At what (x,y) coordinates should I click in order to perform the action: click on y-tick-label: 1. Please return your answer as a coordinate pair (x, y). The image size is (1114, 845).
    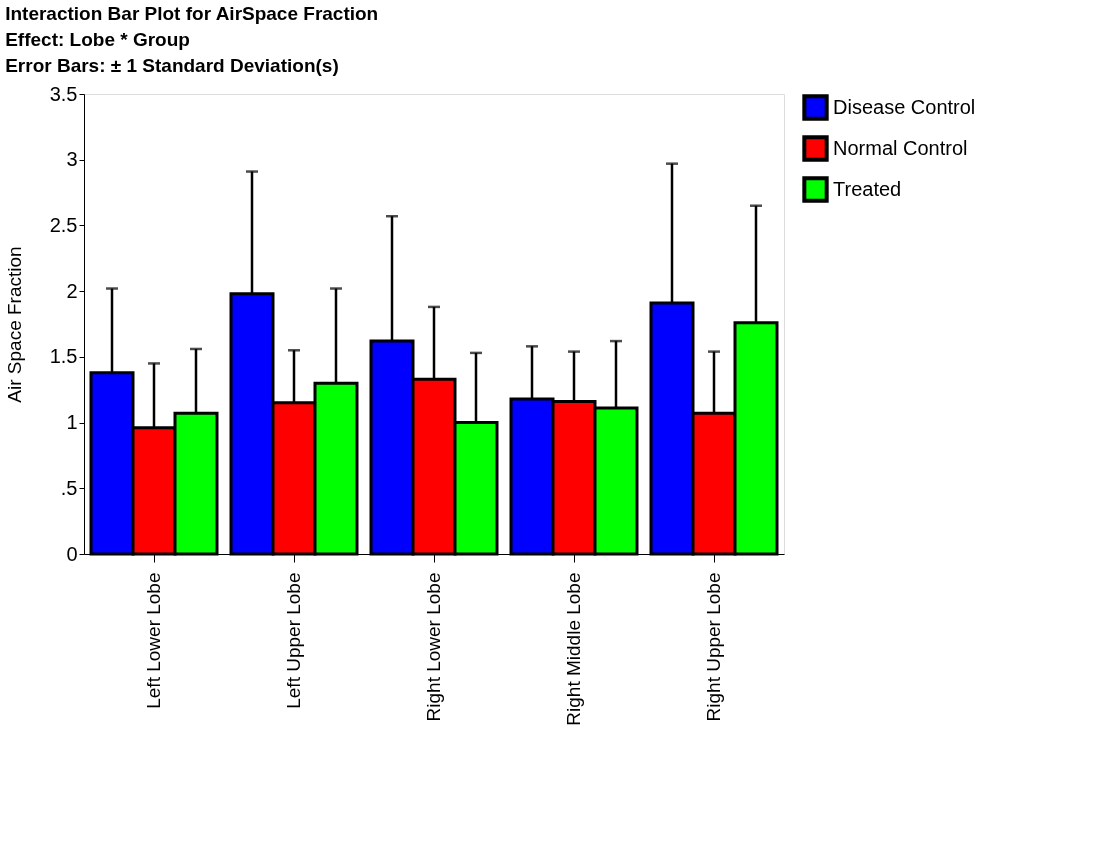
    Looking at the image, I should click on (72, 422).